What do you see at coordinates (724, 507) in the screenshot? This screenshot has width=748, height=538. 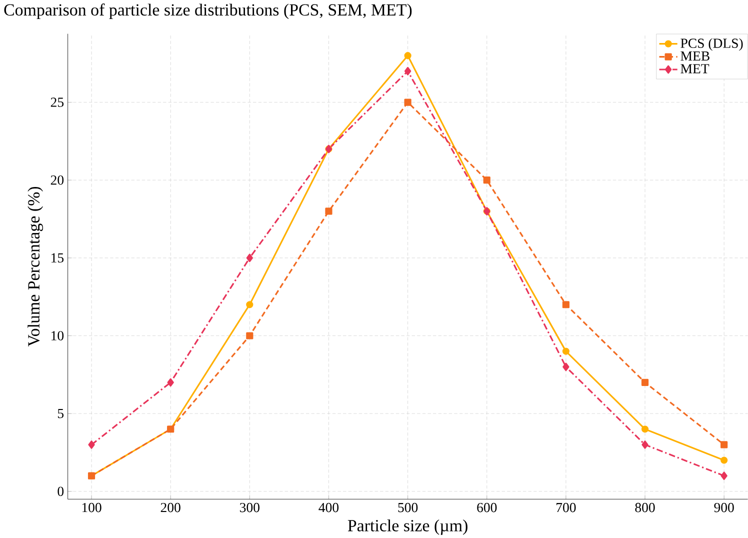 I see `x-tick-label: 900` at bounding box center [724, 507].